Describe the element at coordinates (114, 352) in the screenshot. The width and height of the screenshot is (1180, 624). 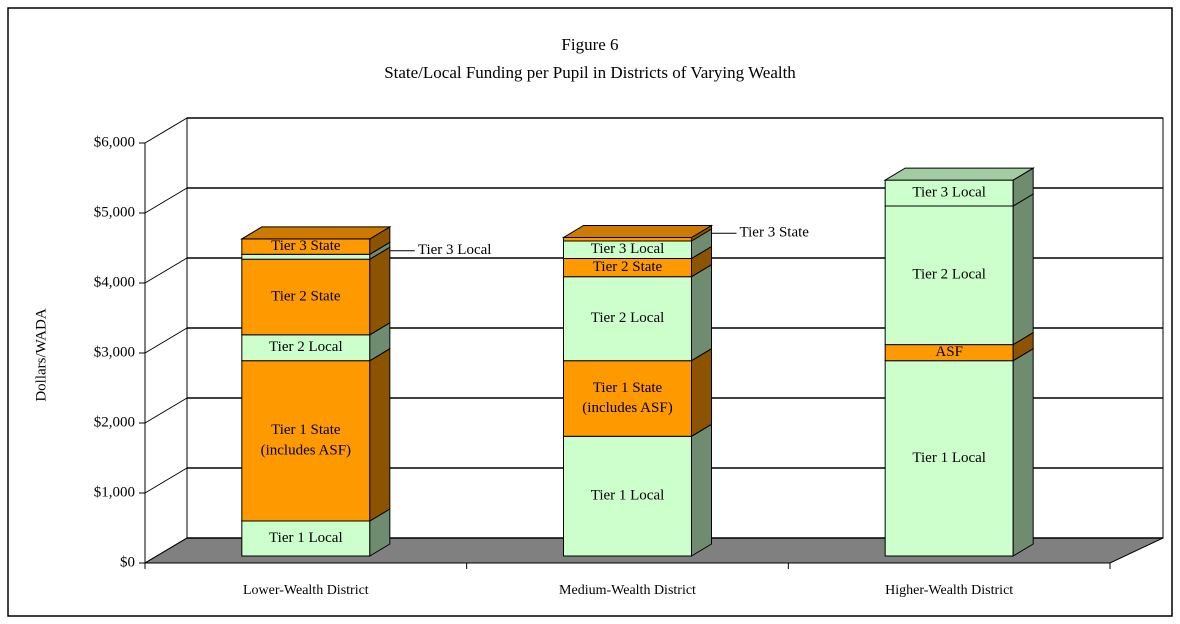
I see `y-tick-label: $3,000` at that location.